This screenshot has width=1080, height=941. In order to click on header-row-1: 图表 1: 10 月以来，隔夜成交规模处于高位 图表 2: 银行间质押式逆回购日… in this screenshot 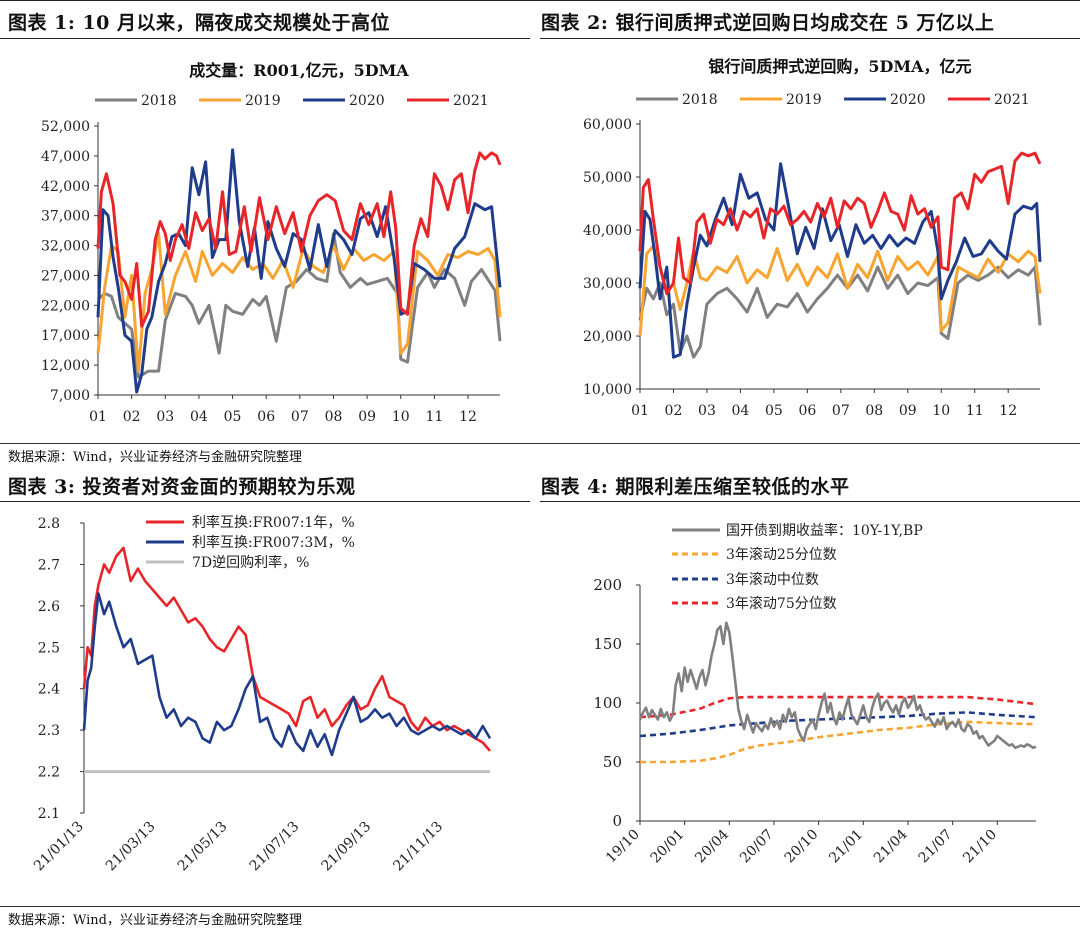, I will do `click(540, 20)`.